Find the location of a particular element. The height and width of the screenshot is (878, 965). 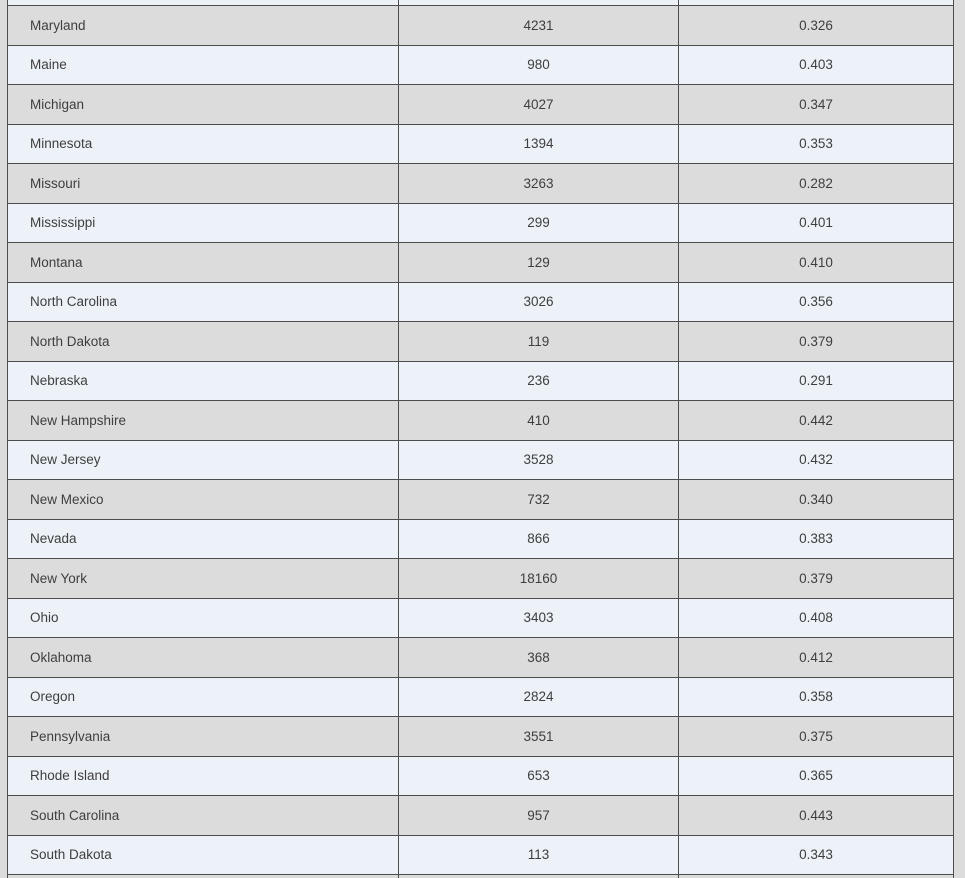

table-row: Pennsylvania 3551 0.375 is located at coordinates (480, 736).